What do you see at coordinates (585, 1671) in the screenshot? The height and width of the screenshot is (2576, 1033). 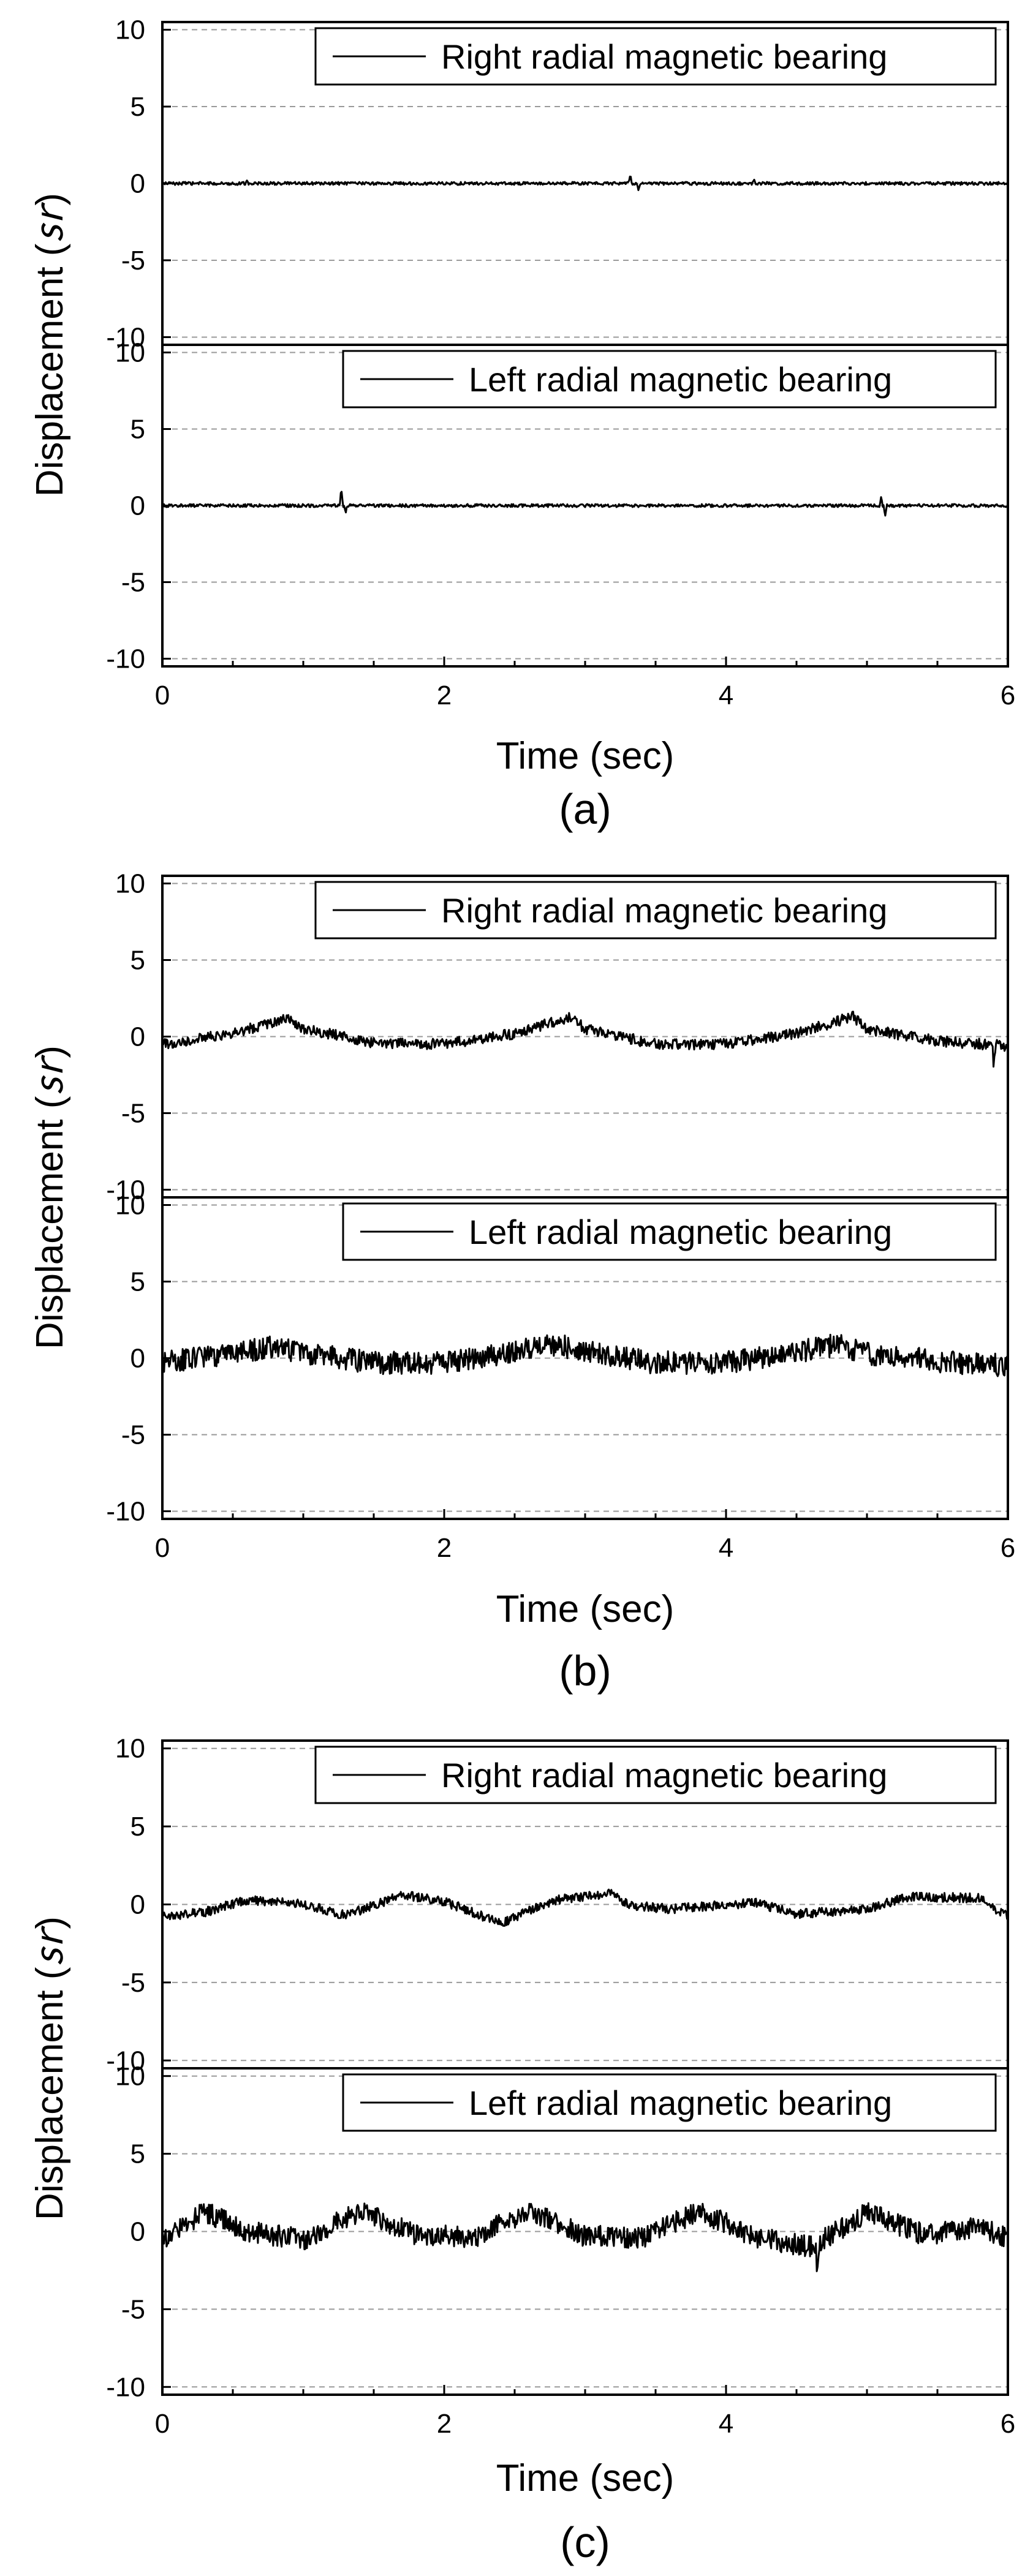 I see `panel-label-b: (b)` at bounding box center [585, 1671].